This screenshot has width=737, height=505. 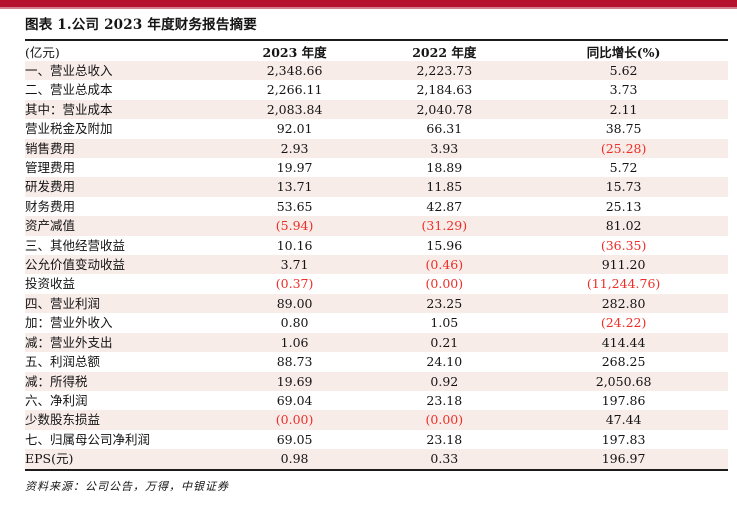 I want to click on value-2022: 66.31, so click(x=444, y=129).